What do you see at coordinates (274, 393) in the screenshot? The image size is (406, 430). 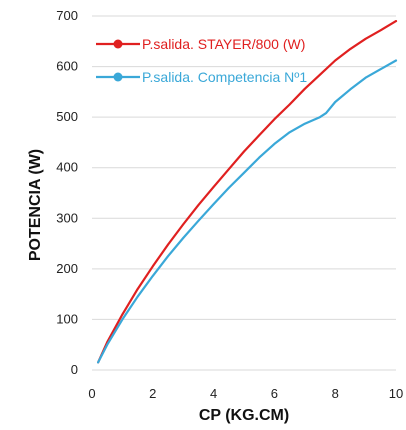 I see `x-tick-label: 6` at bounding box center [274, 393].